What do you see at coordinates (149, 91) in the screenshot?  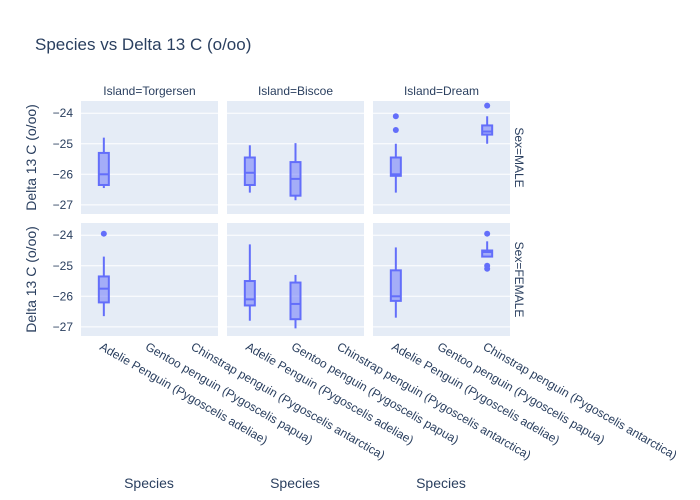 I see `facet-col-label-0: Island=Torgersen` at bounding box center [149, 91].